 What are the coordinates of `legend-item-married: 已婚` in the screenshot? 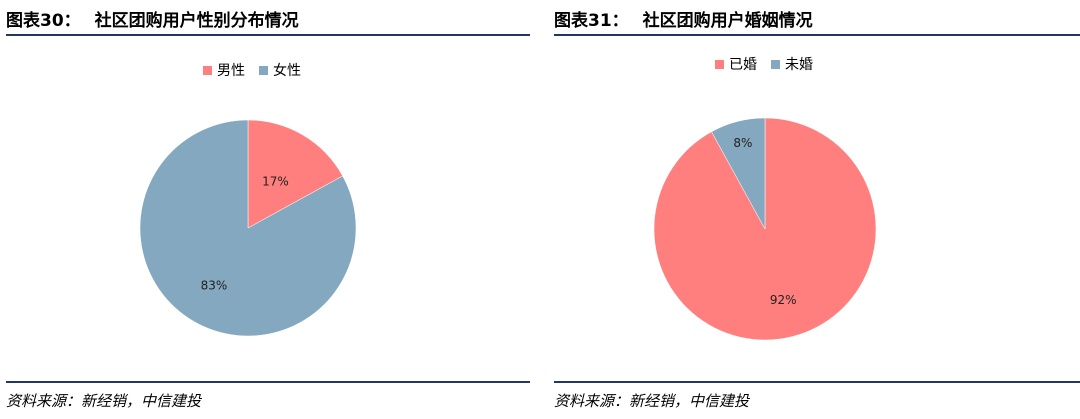 It's located at (736, 64).